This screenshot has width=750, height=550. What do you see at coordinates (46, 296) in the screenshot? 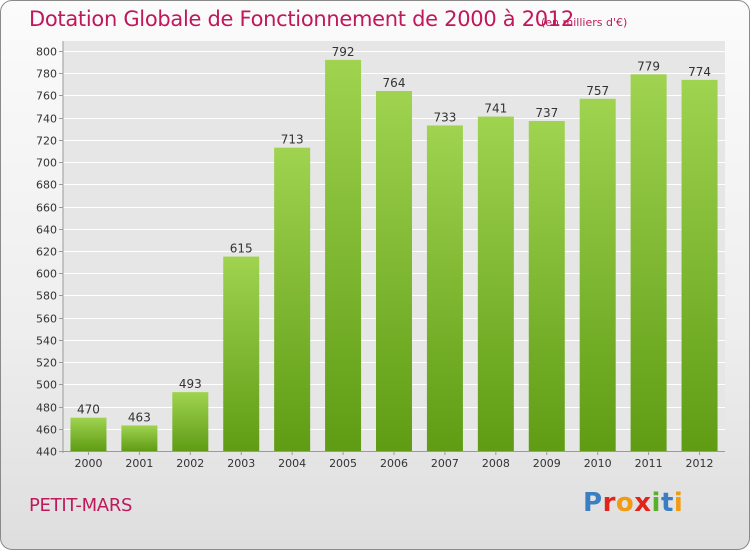
I see `y-tick-label: 580` at bounding box center [46, 296].